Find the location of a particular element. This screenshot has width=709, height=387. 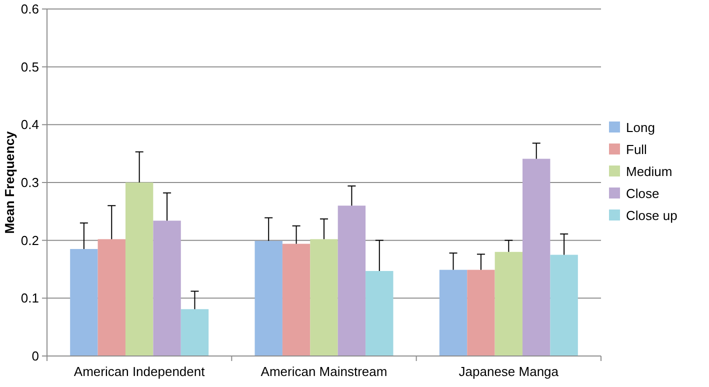

legend-label: Close up is located at coordinates (652, 216).